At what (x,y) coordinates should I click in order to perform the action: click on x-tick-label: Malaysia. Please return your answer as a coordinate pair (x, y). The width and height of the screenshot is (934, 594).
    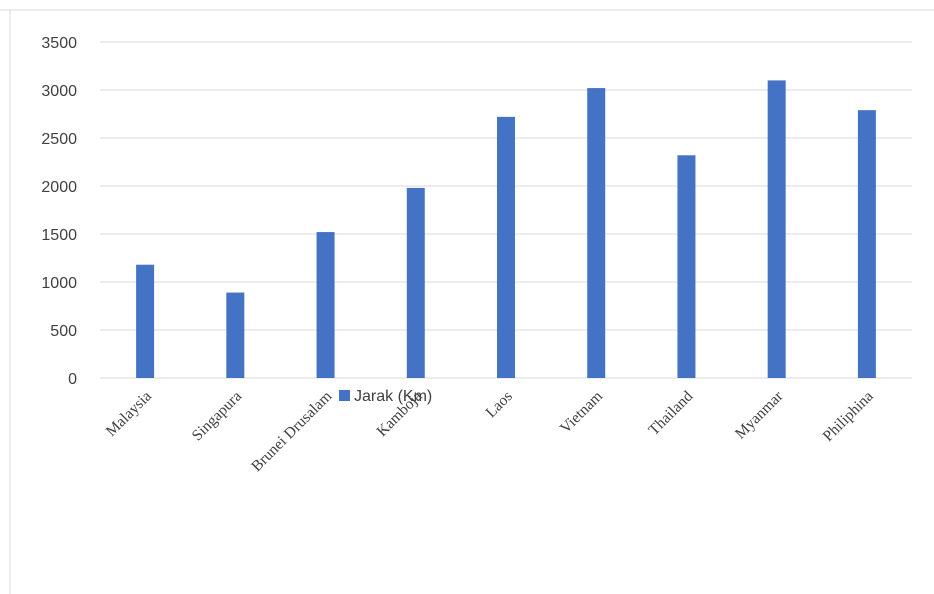
    Looking at the image, I should click on (129, 414).